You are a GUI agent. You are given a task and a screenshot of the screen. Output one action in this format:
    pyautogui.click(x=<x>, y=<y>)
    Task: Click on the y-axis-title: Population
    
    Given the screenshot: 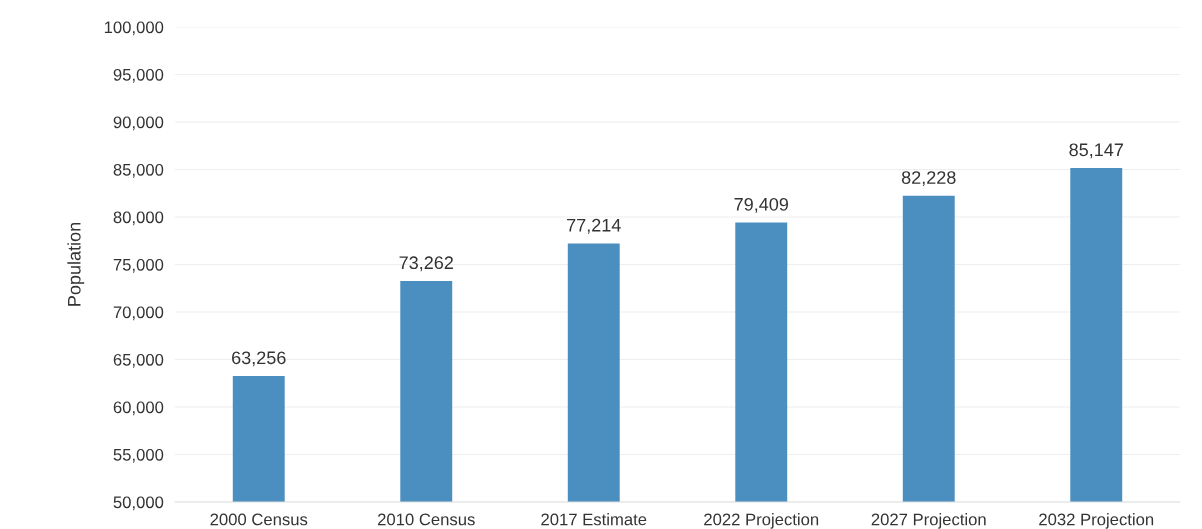 What is the action you would take?
    pyautogui.click(x=76, y=264)
    